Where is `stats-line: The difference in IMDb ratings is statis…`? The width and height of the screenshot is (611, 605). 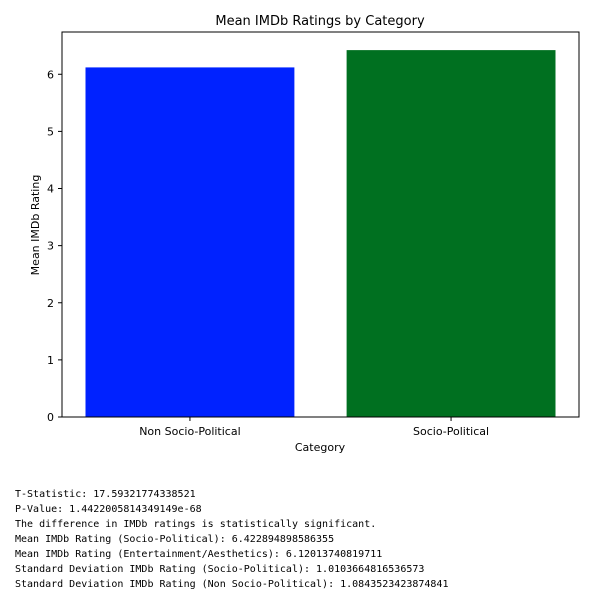 stats-line: The difference in IMDb ratings is statis… is located at coordinates (196, 524).